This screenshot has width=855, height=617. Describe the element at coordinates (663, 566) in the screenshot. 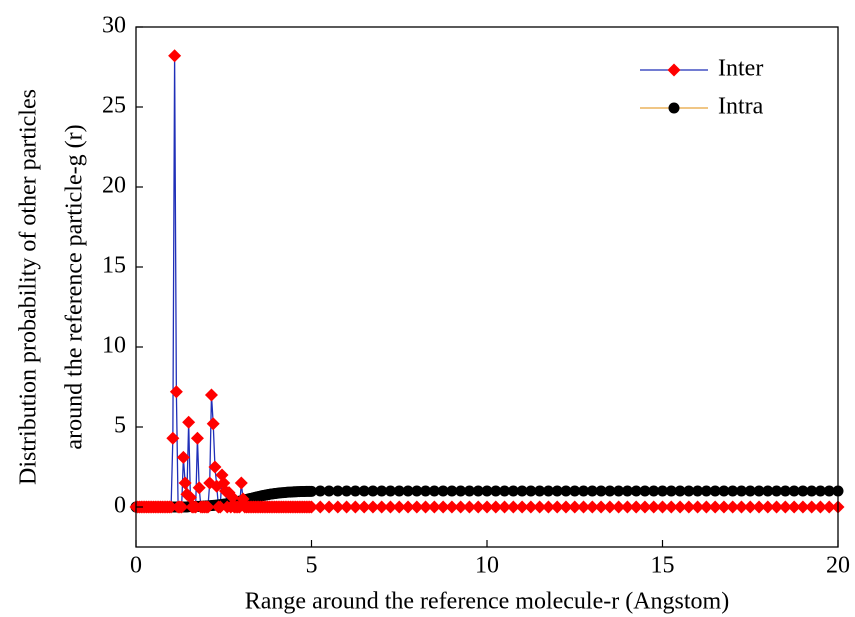

I see `x-tick-label: 15` at that location.